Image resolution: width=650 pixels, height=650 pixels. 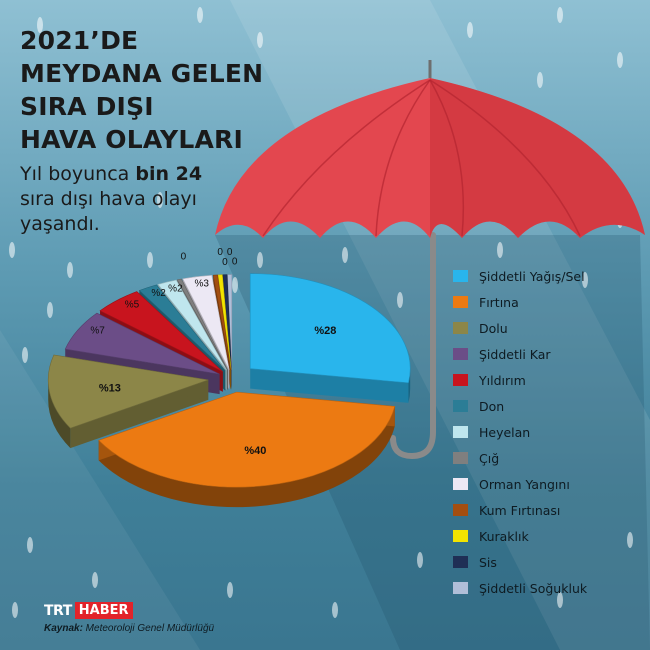 I want to click on slice-value-label: %40, so click(x=255, y=451).